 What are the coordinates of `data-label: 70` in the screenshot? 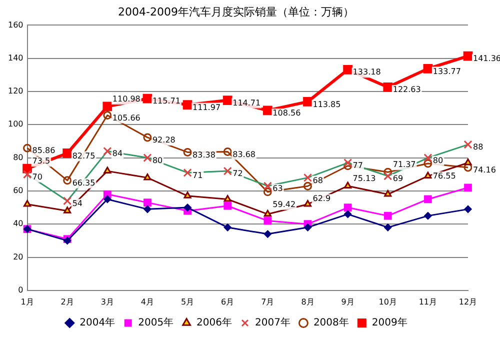 It's located at (37, 177).